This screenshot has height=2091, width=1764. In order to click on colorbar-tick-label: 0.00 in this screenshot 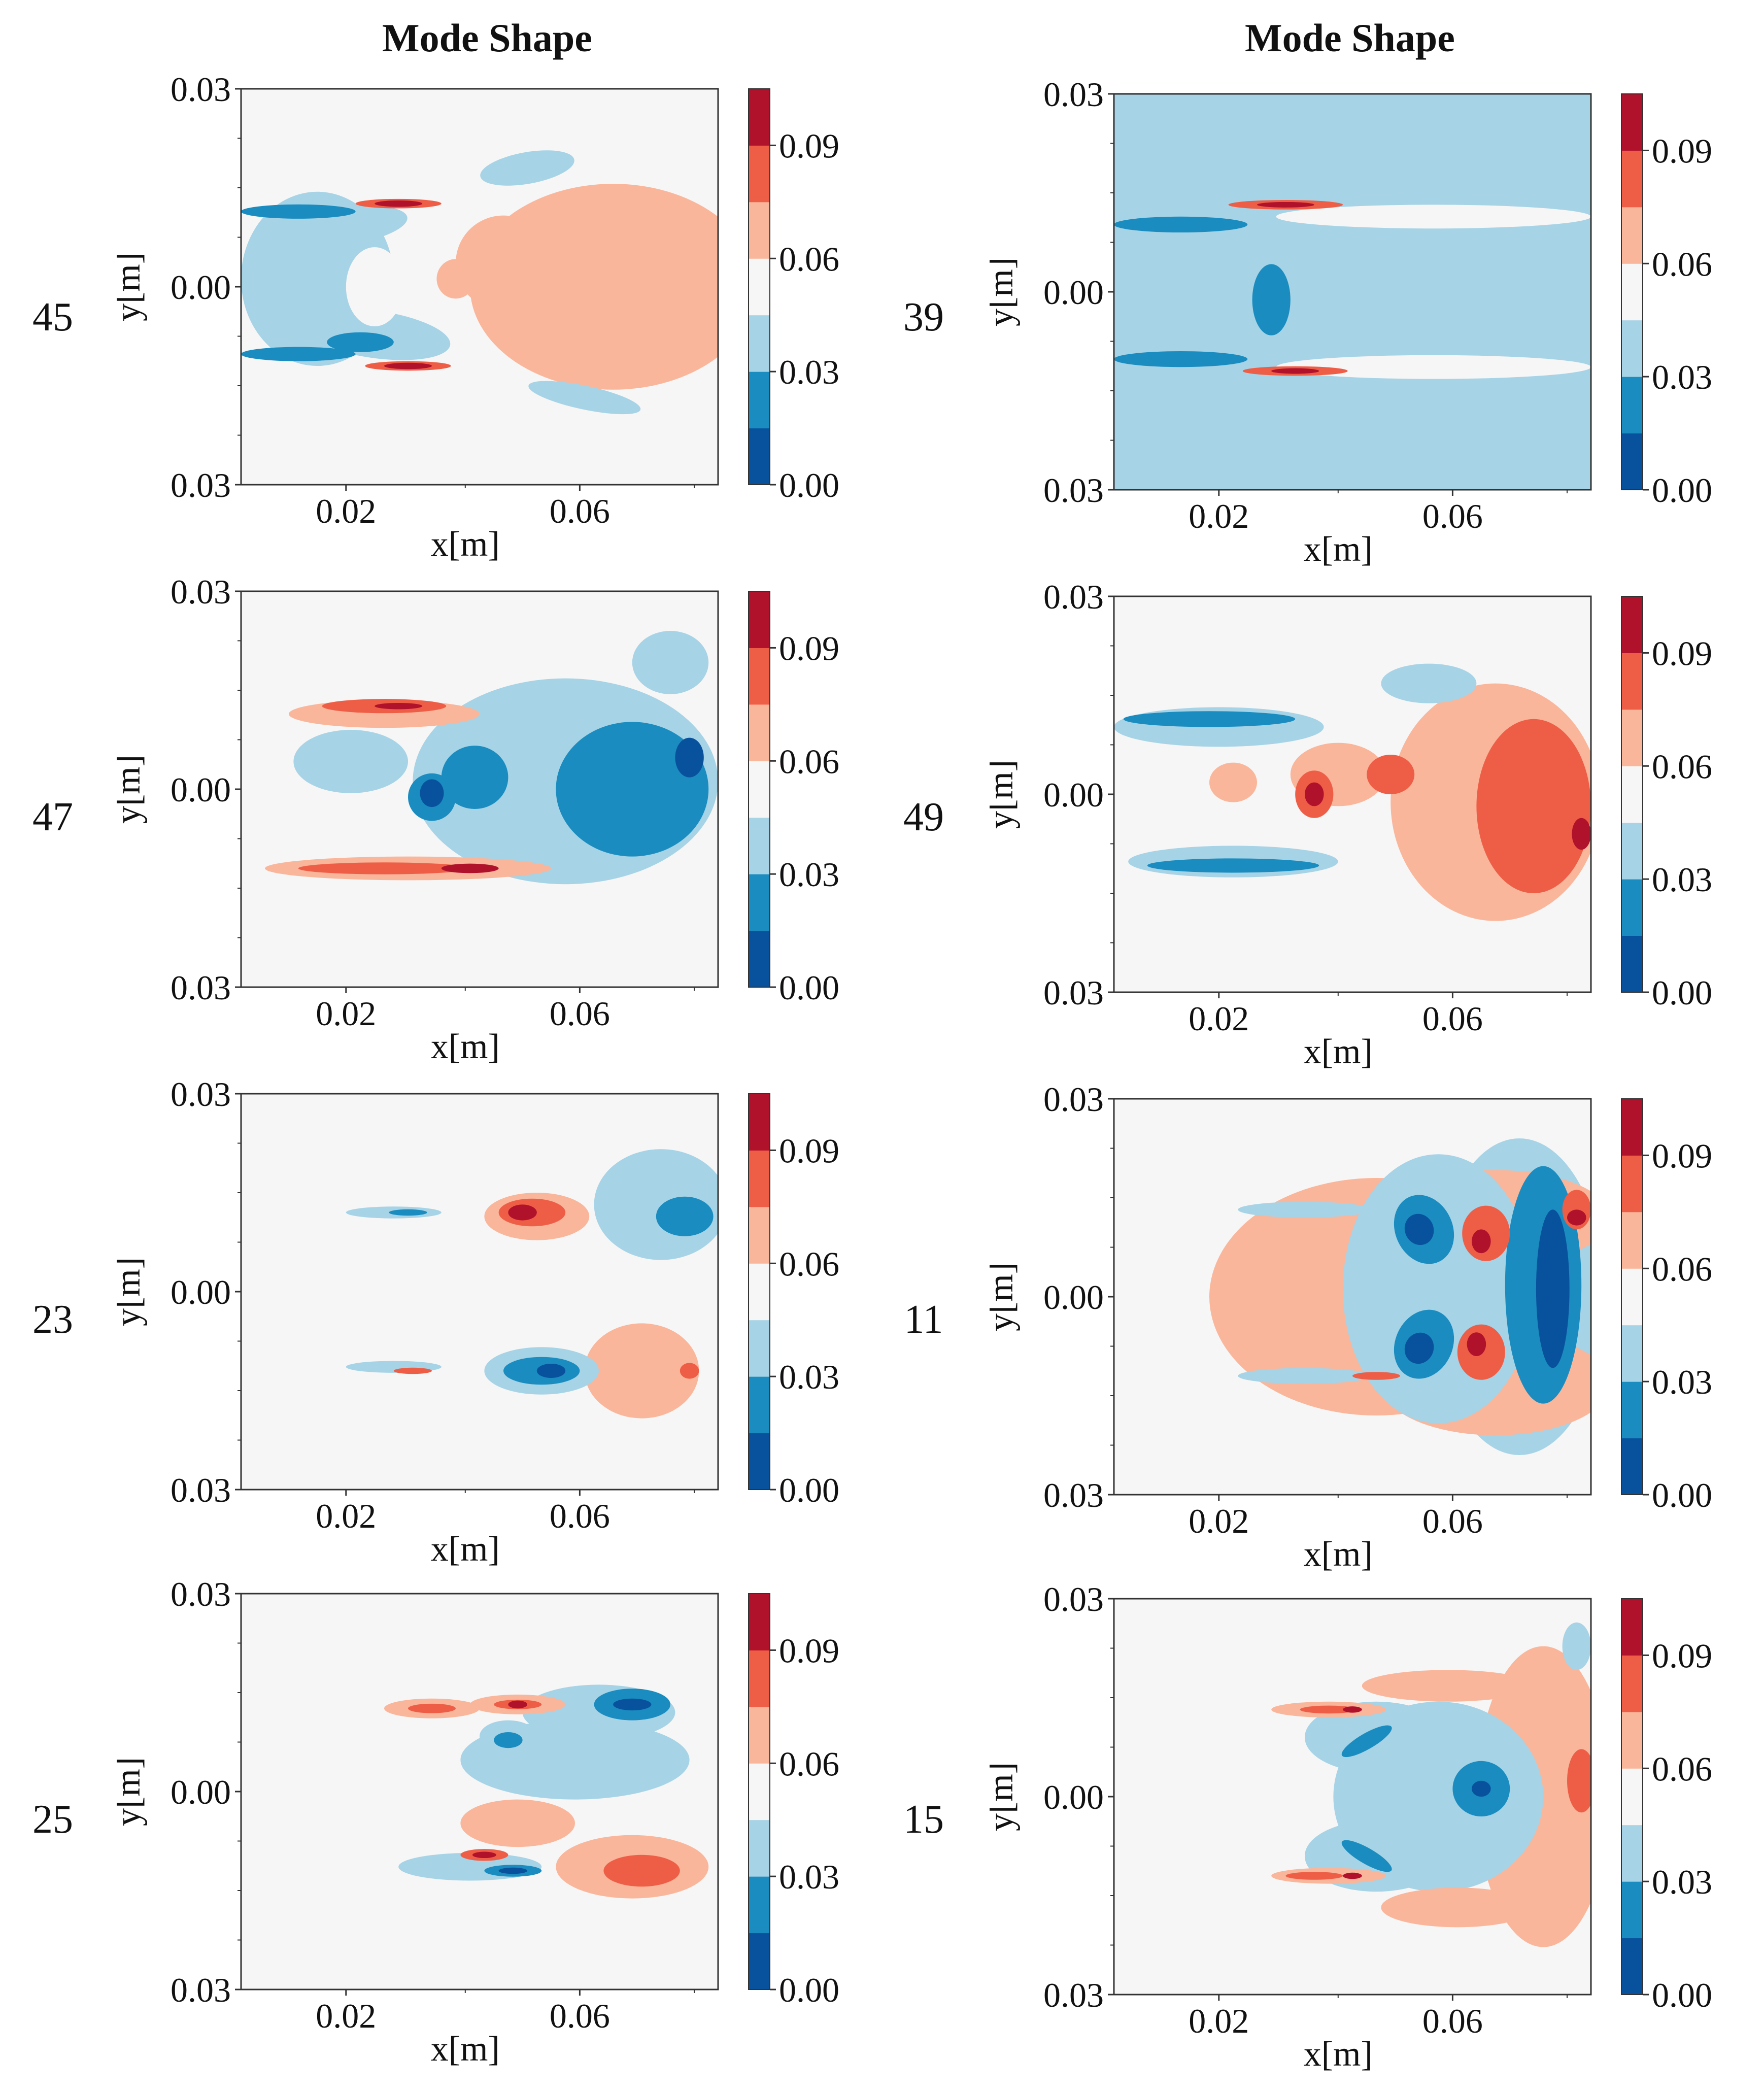, I will do `click(809, 1990)`.